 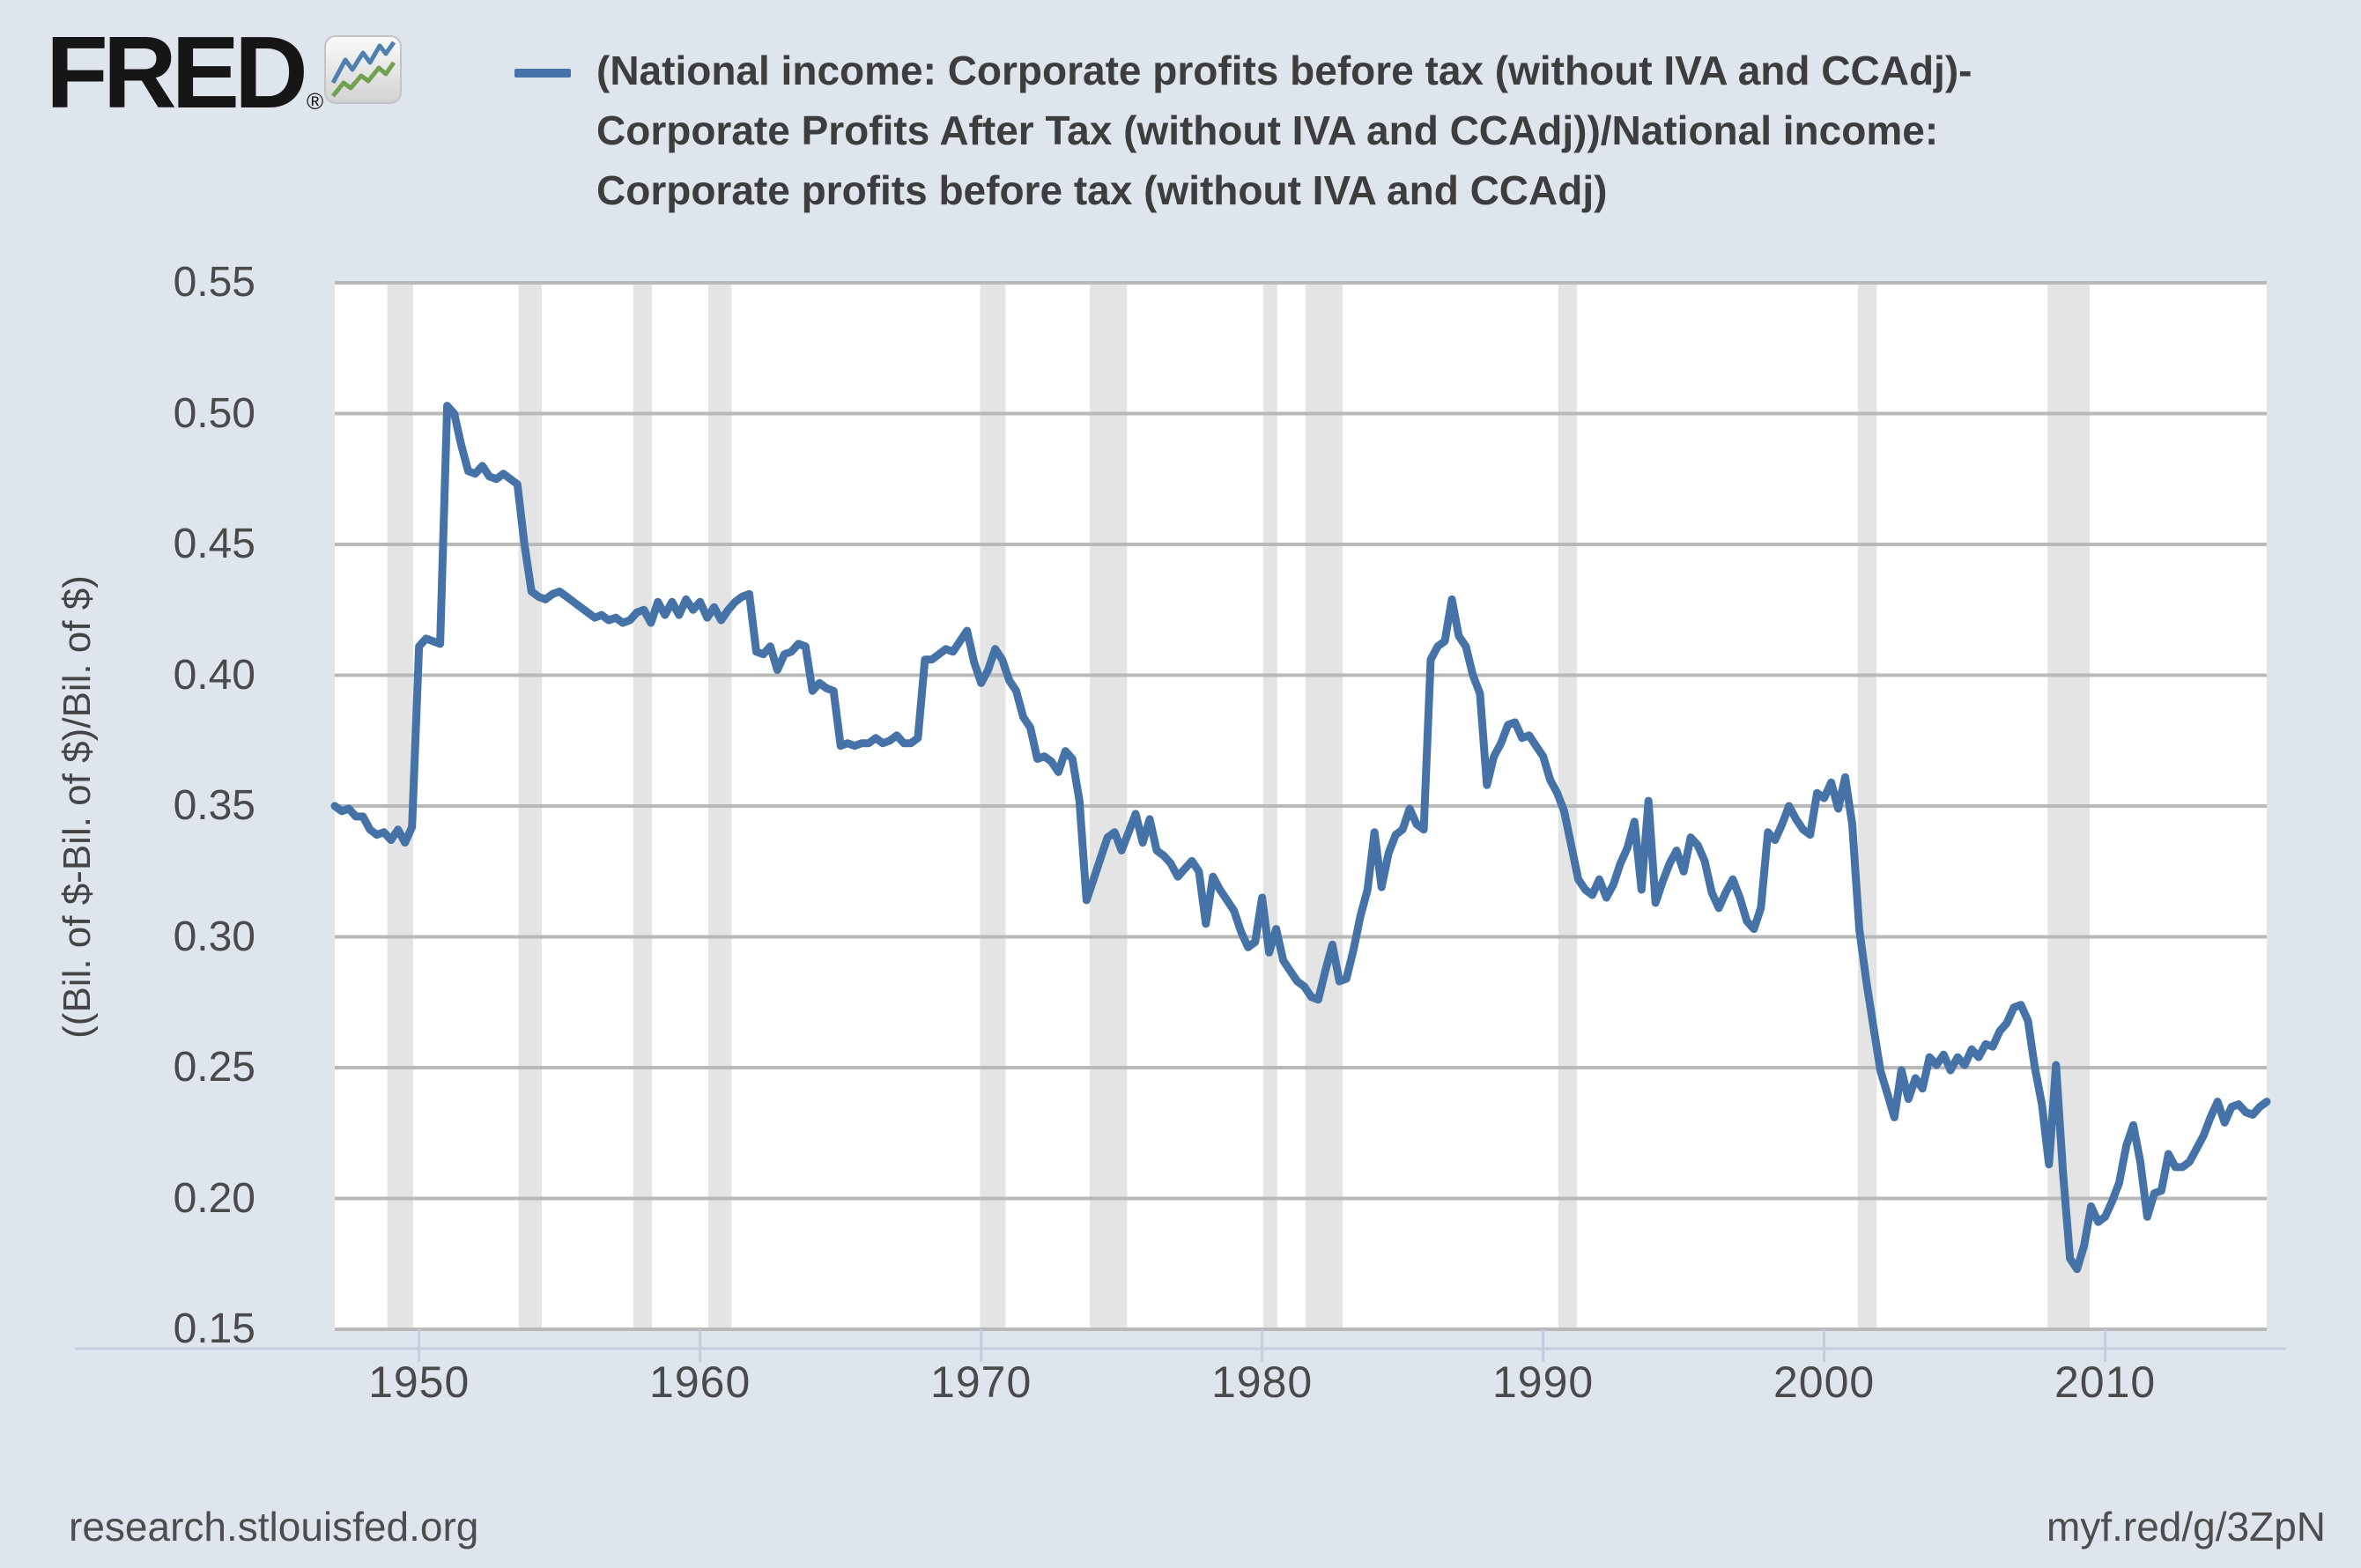 I want to click on fred-logo-registered-mark: ®, so click(x=315, y=101).